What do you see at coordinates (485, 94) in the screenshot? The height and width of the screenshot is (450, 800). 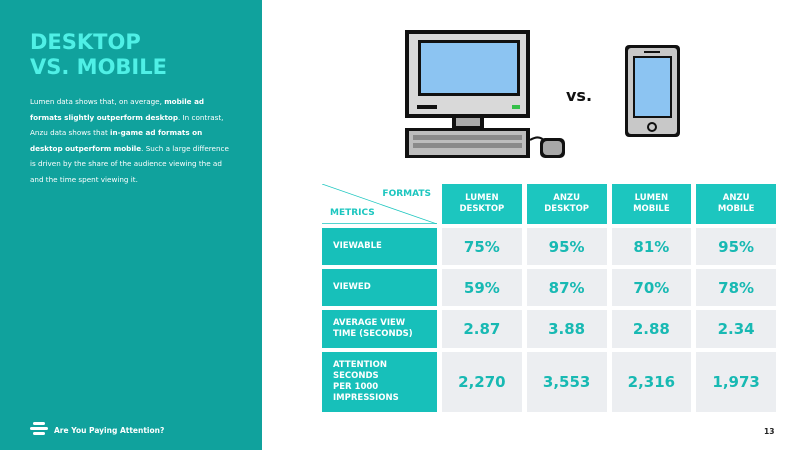 I see `desktop-computer` at bounding box center [485, 94].